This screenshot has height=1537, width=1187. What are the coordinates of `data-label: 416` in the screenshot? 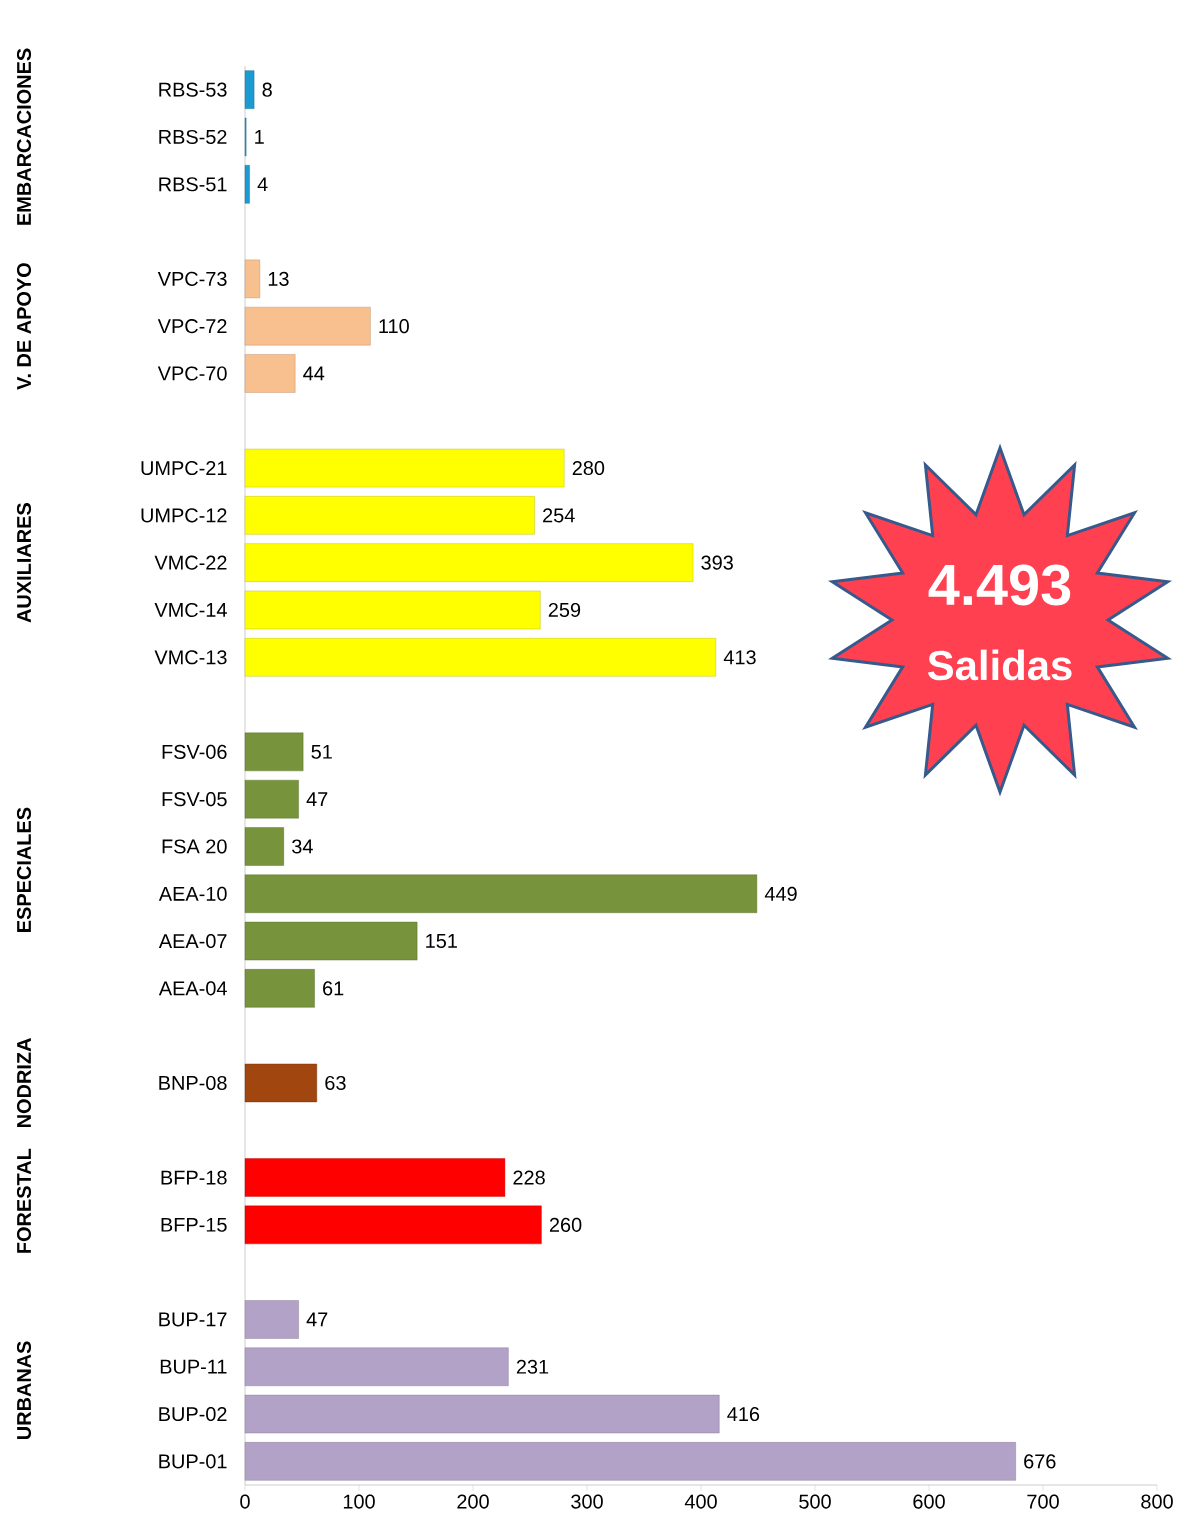 It's located at (743, 1414).